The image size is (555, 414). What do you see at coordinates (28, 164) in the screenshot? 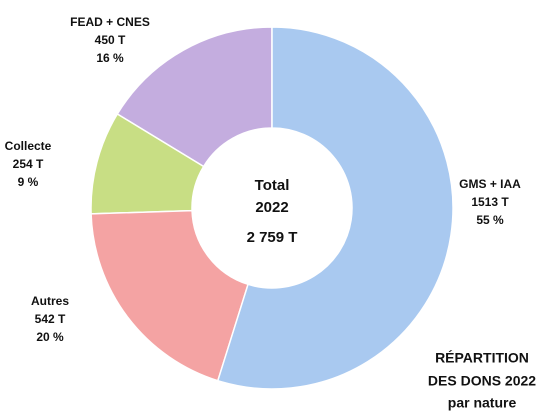
I see `slice-value: 254 T` at bounding box center [28, 164].